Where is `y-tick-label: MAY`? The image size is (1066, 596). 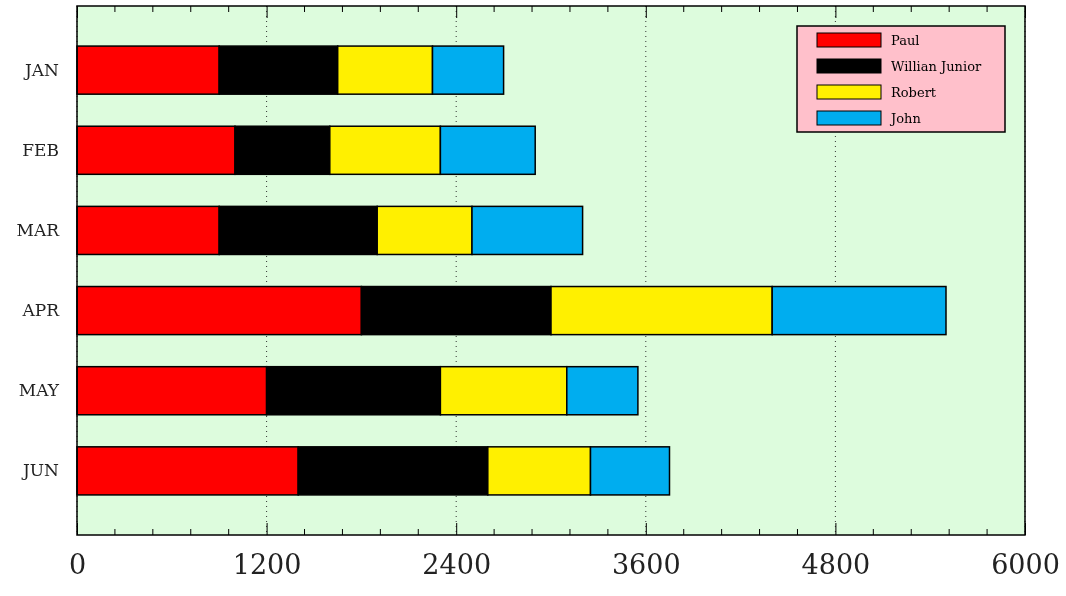 y-tick-label: MAY is located at coordinates (39, 390).